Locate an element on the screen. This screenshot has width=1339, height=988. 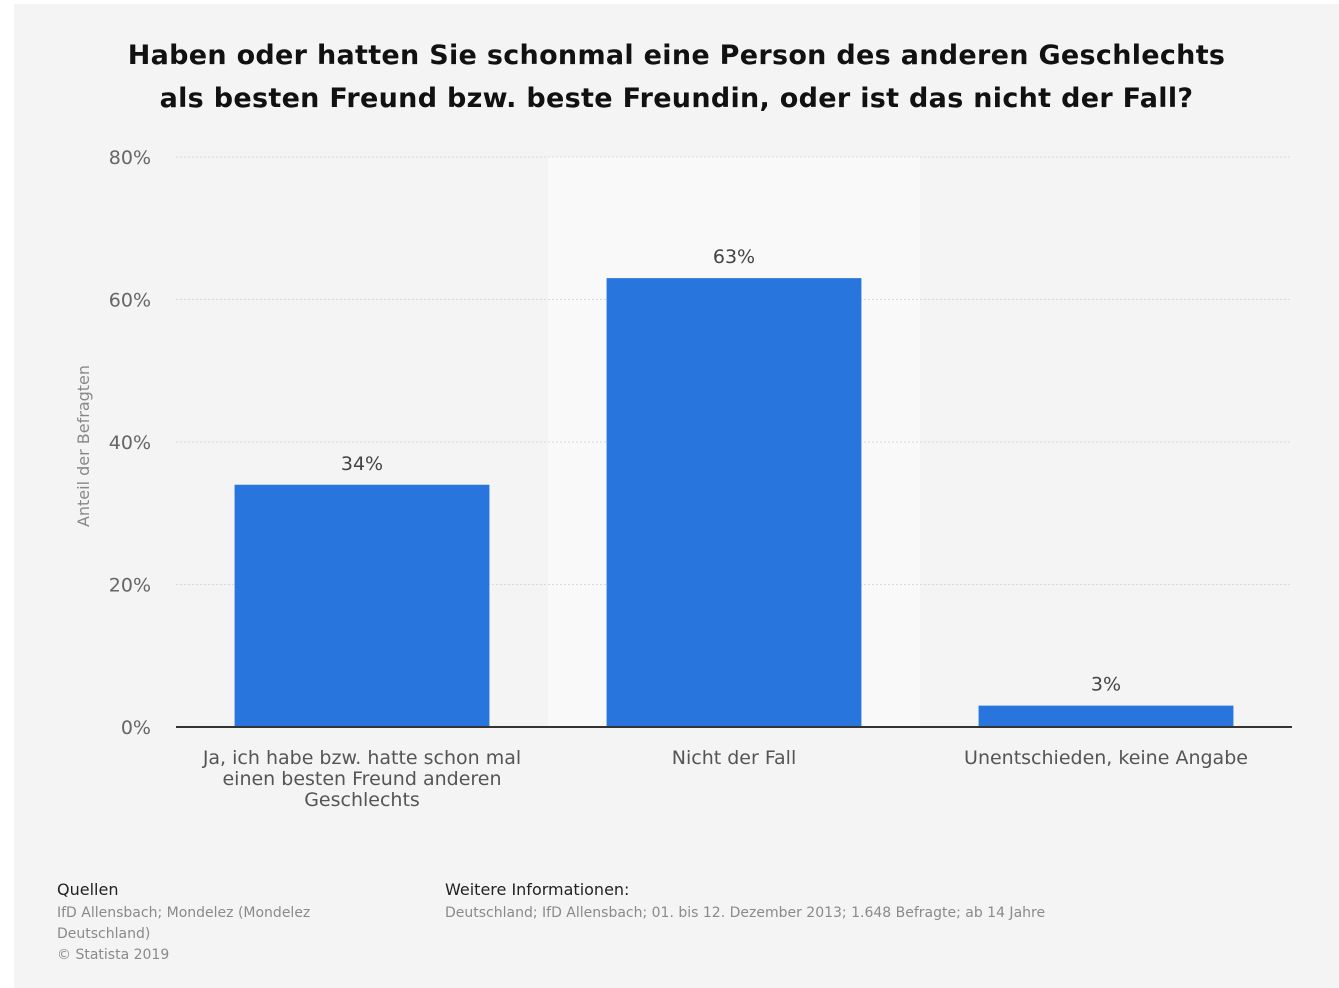
y-tick-label: 60% is located at coordinates (130, 301).